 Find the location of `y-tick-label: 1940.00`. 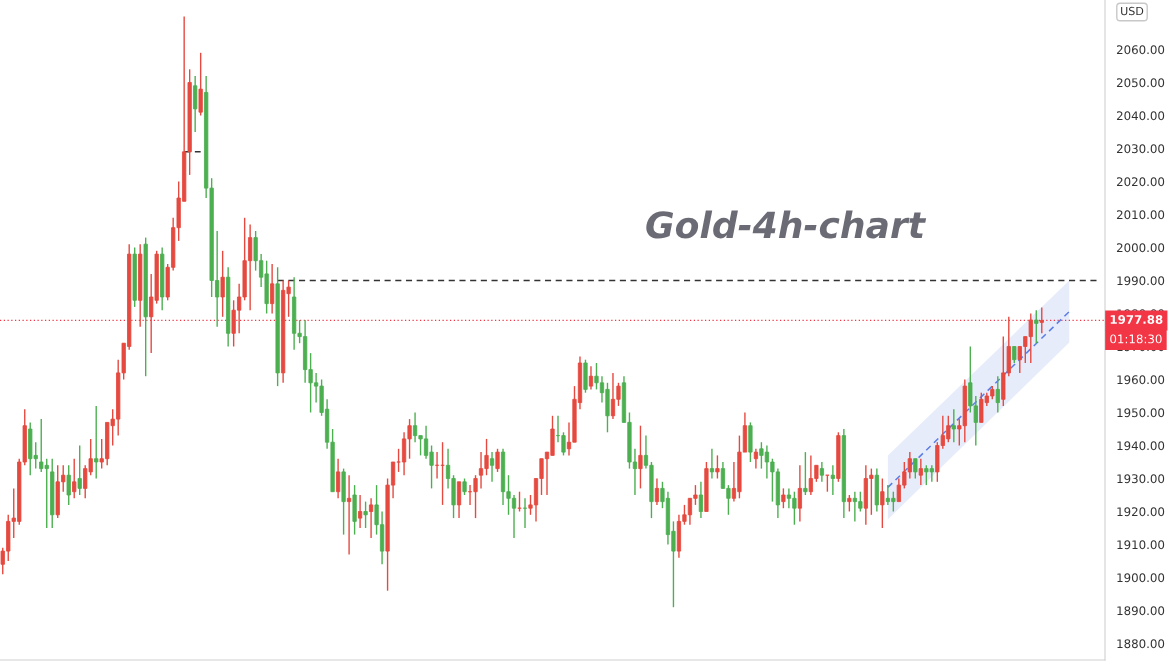

y-tick-label: 1940.00 is located at coordinates (1141, 446).